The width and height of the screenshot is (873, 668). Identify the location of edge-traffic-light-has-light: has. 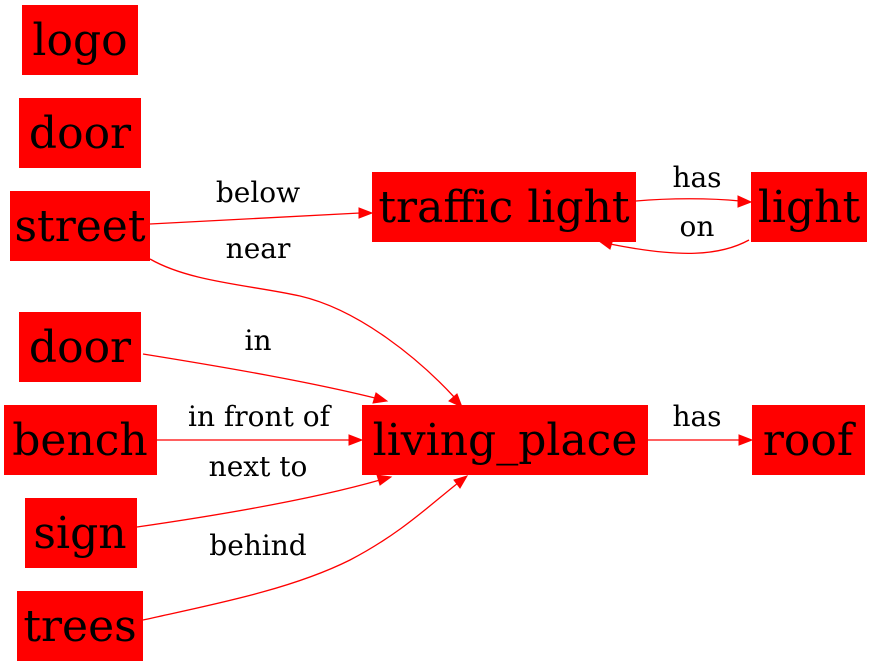
(694, 184).